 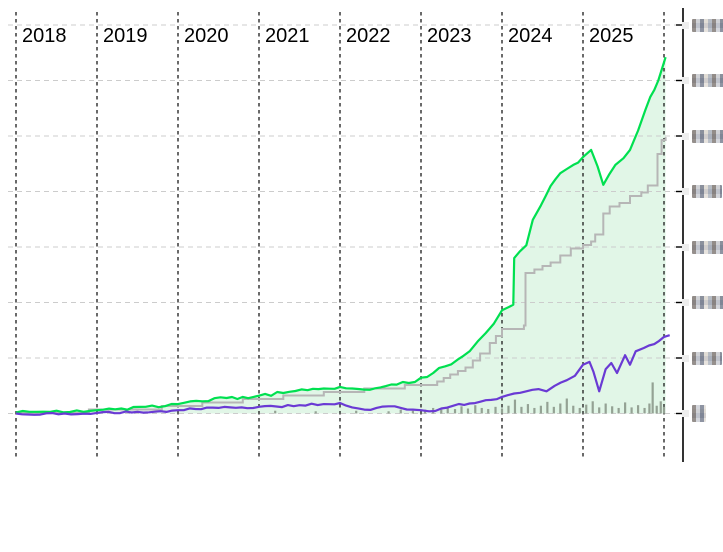 What do you see at coordinates (206, 36) in the screenshot?
I see `svg-text: 2020` at bounding box center [206, 36].